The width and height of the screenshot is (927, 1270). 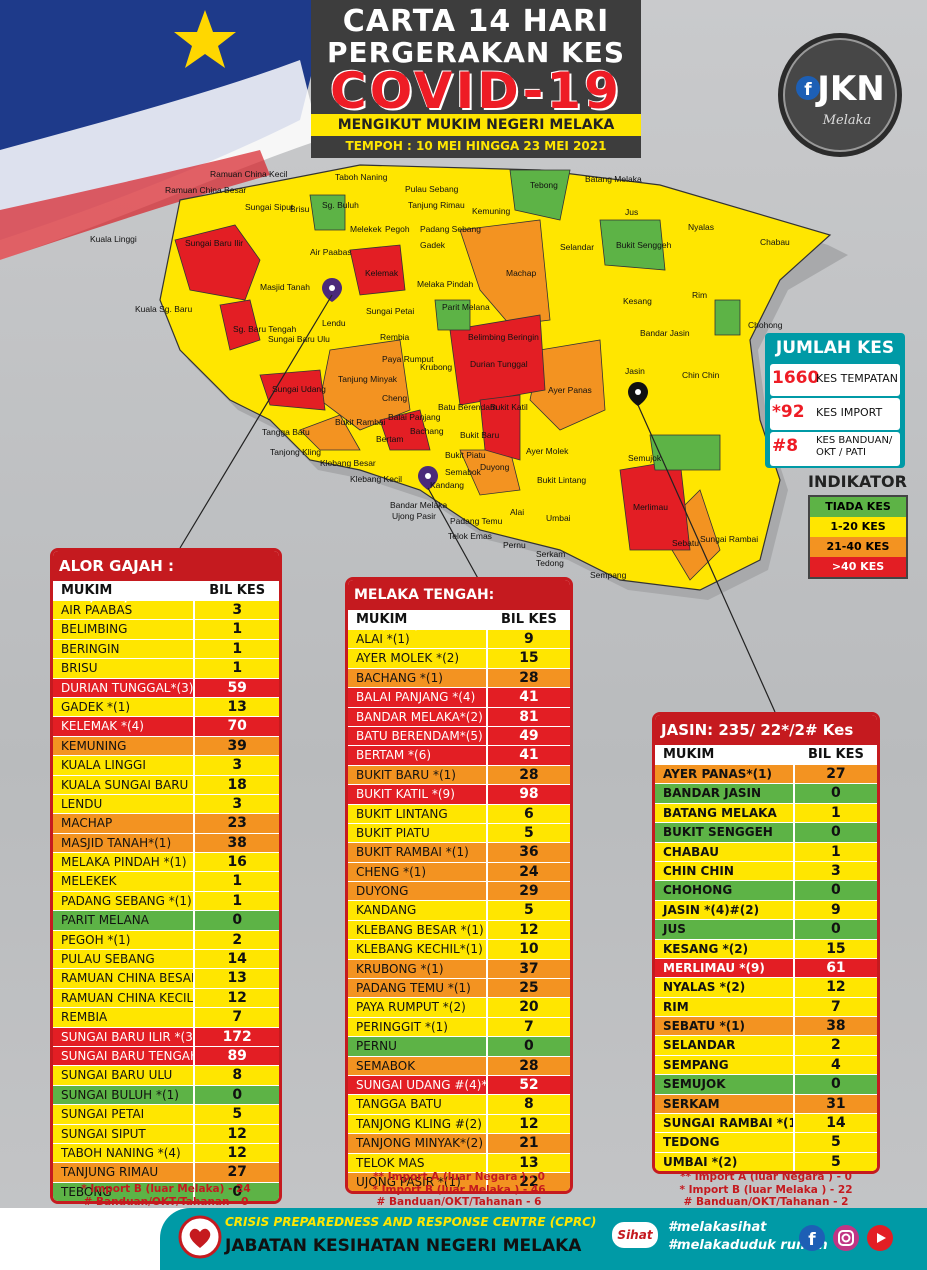 What do you see at coordinates (418, 736) in the screenshot?
I see `mukim-name: BATU BERENDAM*(5)` at bounding box center [418, 736].